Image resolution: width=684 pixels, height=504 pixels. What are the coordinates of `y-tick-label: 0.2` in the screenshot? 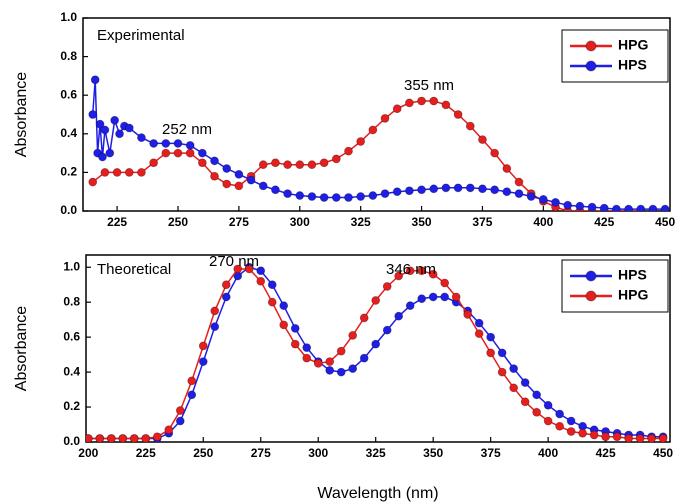 It's located at (71, 406).